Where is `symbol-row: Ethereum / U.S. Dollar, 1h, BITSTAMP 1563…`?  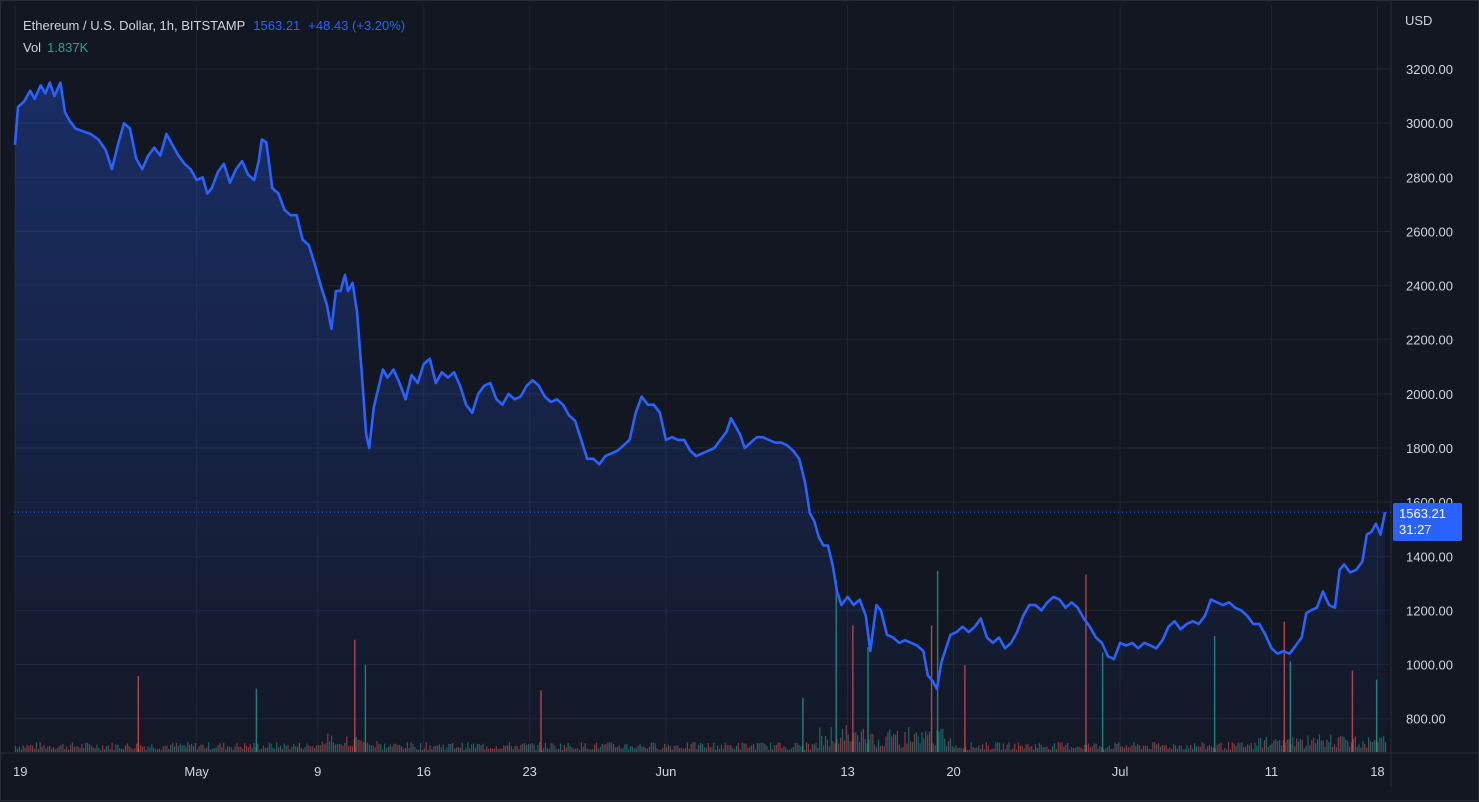 symbol-row: Ethereum / U.S. Dollar, 1h, BITSTAMP 1563… is located at coordinates (214, 26).